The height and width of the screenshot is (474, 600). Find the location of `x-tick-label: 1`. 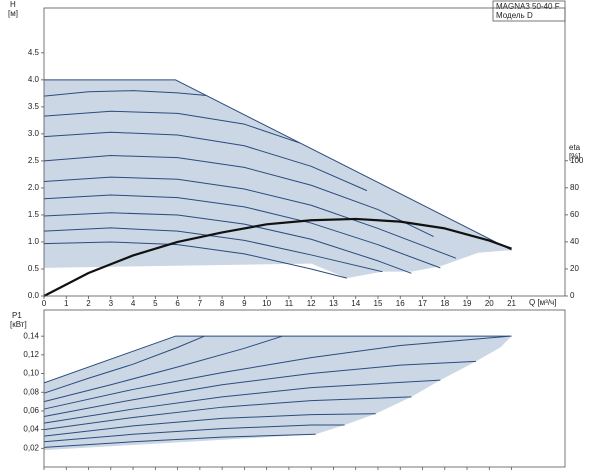

x-tick-label: 1 is located at coordinates (66, 303).